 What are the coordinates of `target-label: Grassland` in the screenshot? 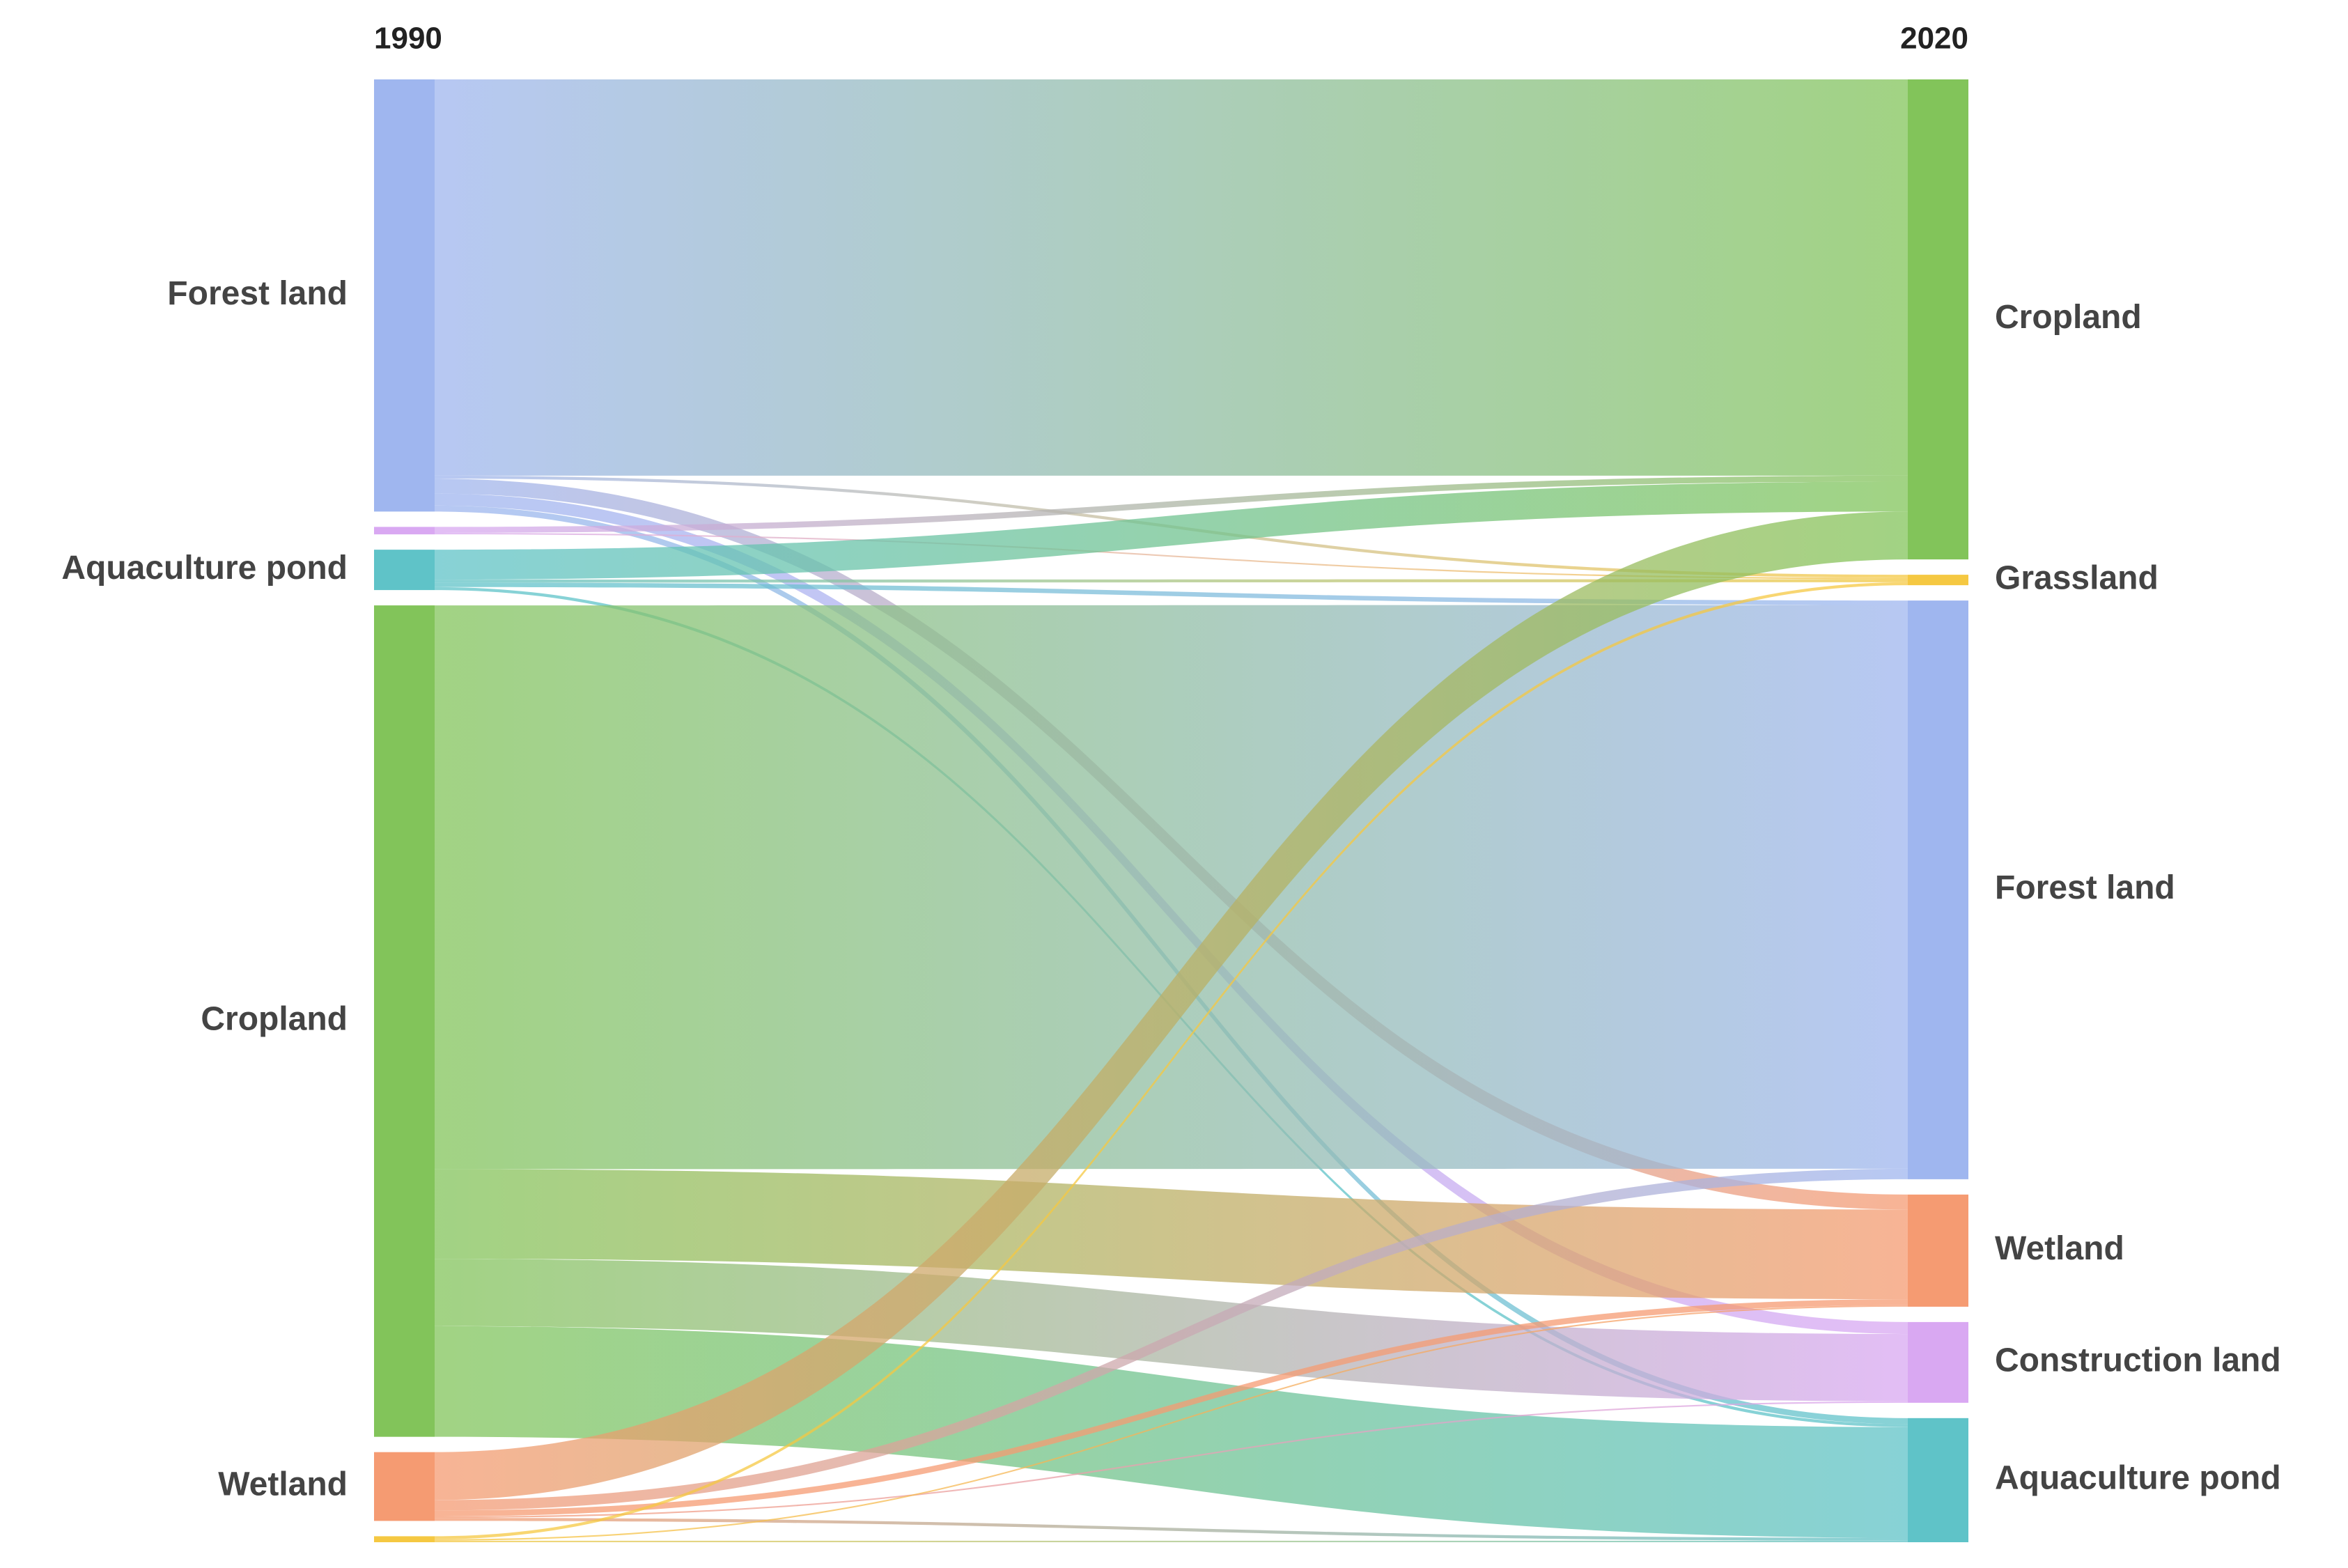 It's located at (2077, 577).